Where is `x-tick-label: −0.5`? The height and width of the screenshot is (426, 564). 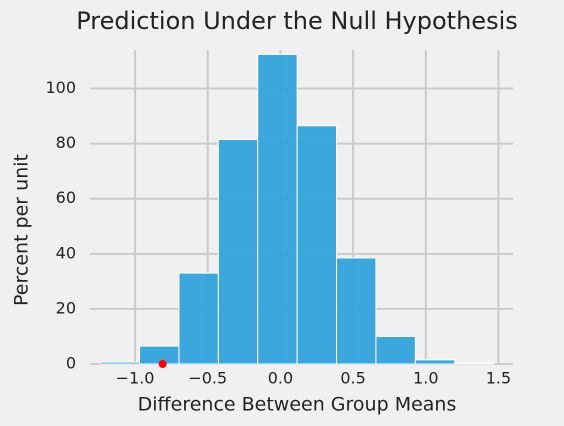 x-tick-label: −0.5 is located at coordinates (207, 378).